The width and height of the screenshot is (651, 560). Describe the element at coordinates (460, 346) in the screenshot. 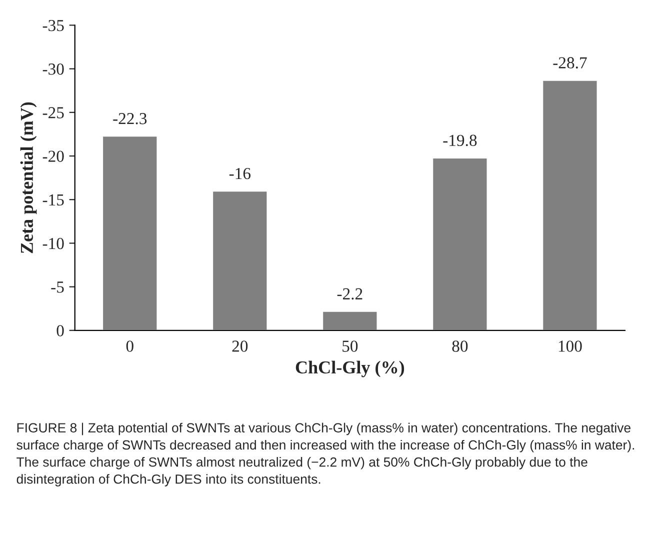

I see `x-tick-label: 80` at that location.